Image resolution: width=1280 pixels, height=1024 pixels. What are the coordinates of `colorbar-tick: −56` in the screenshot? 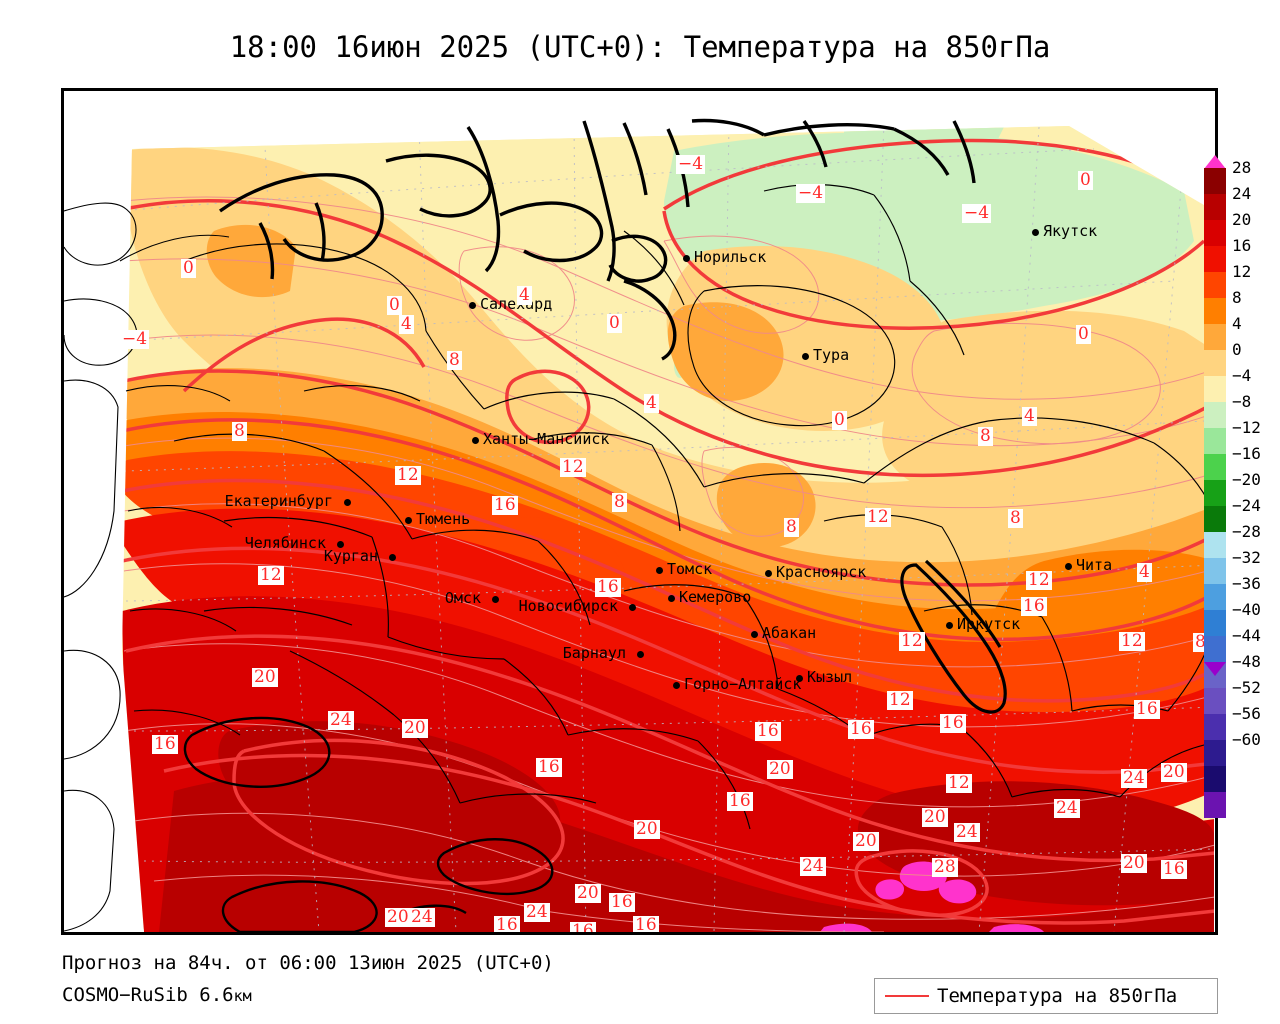 It's located at (1246, 713).